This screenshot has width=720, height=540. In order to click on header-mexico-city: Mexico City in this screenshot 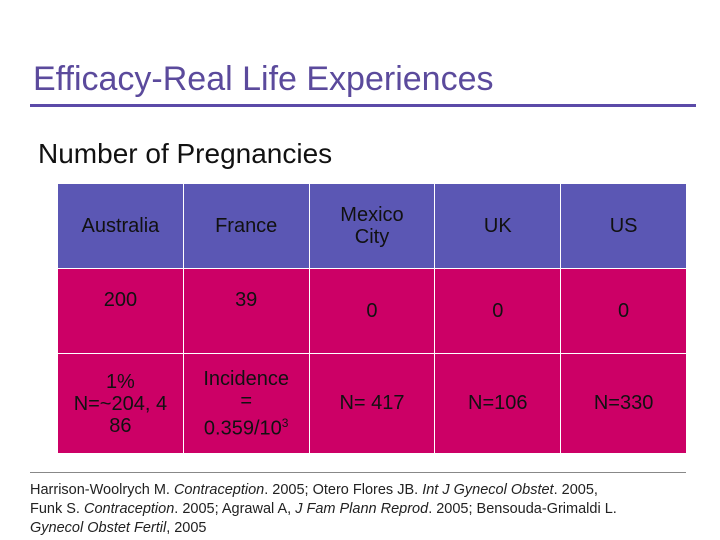, I will do `click(372, 226)`.